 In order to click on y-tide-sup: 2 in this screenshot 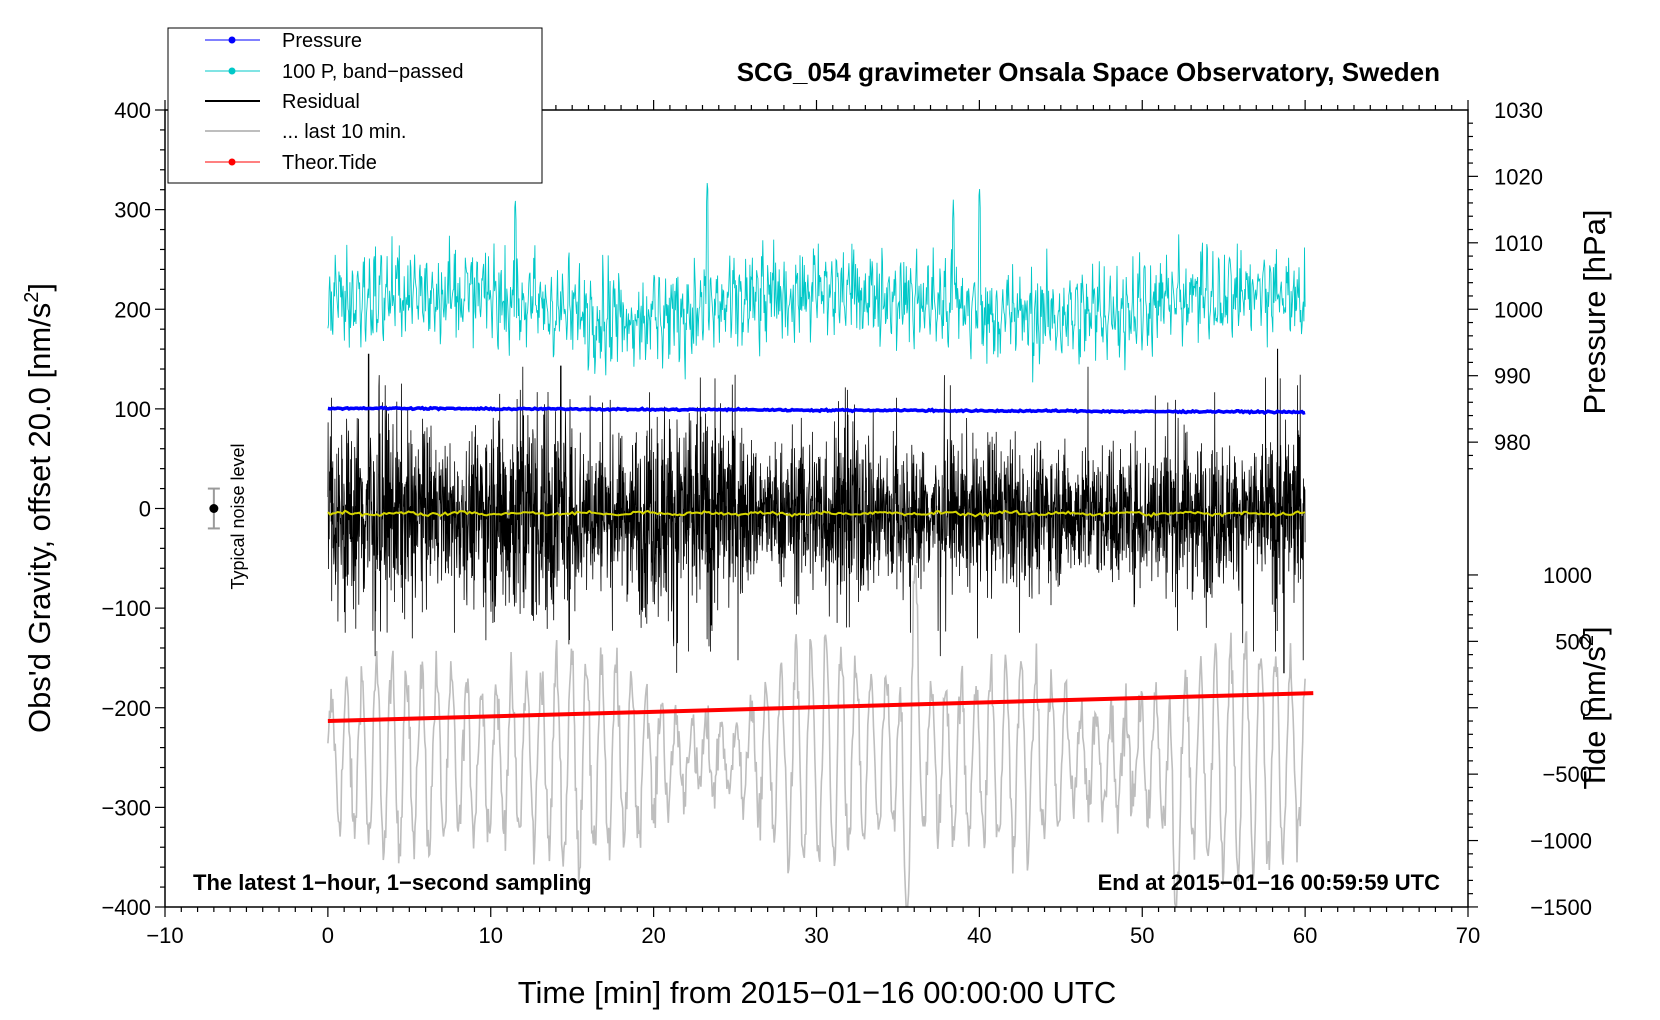, I will do `click(1587, 640)`.